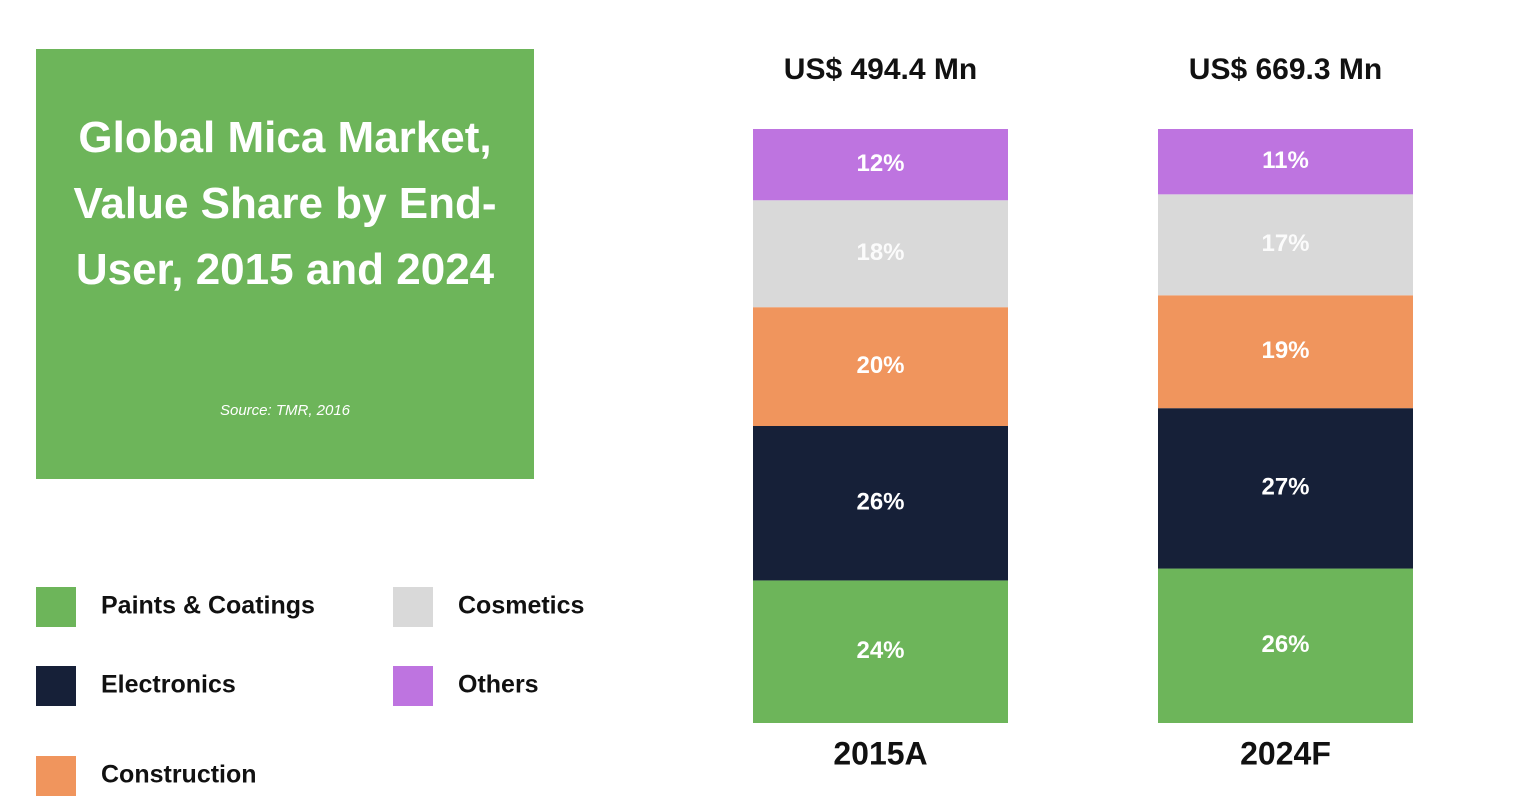  I want to click on legend-label: Construction, so click(179, 775).